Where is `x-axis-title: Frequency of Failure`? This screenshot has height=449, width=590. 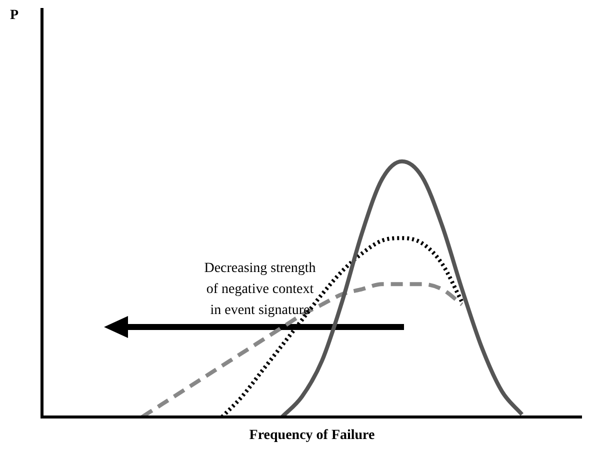
x-axis-title: Frequency of Failure is located at coordinates (312, 436).